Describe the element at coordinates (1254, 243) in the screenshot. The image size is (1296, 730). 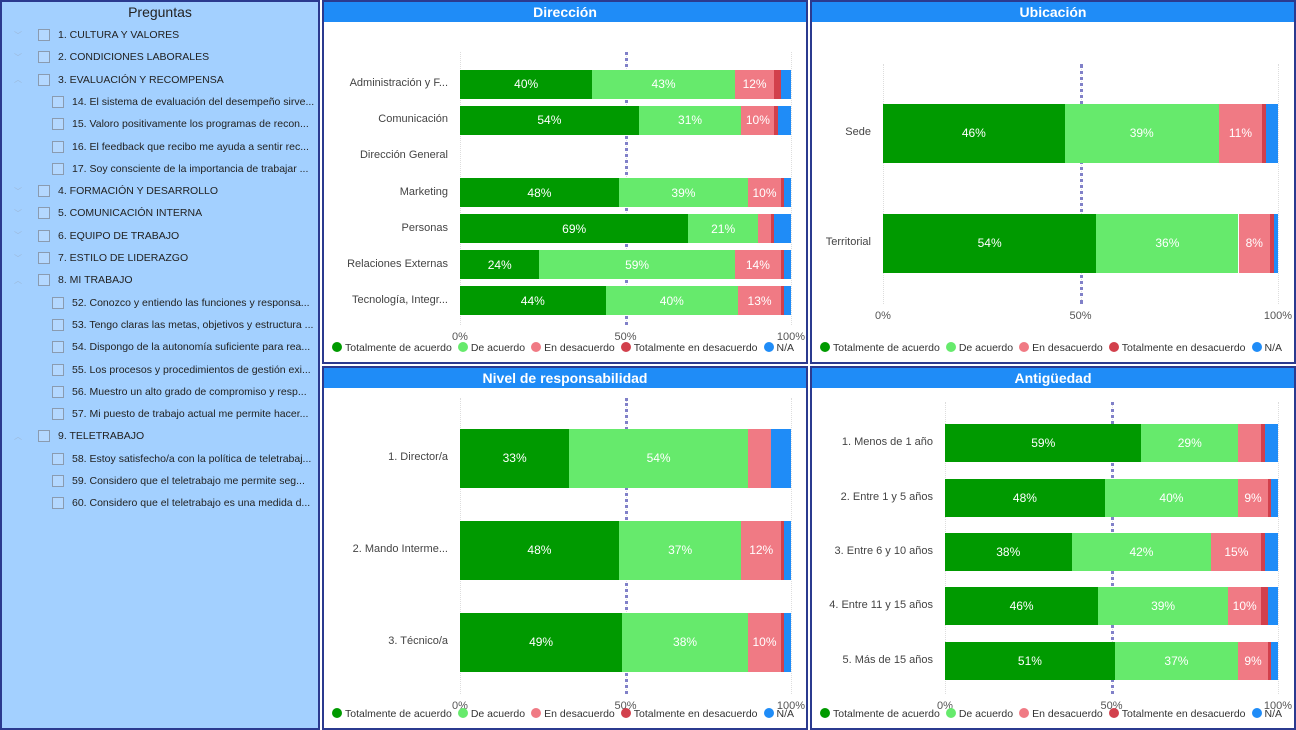
I see `bar-segment-en-desacuerdo: 8%` at that location.